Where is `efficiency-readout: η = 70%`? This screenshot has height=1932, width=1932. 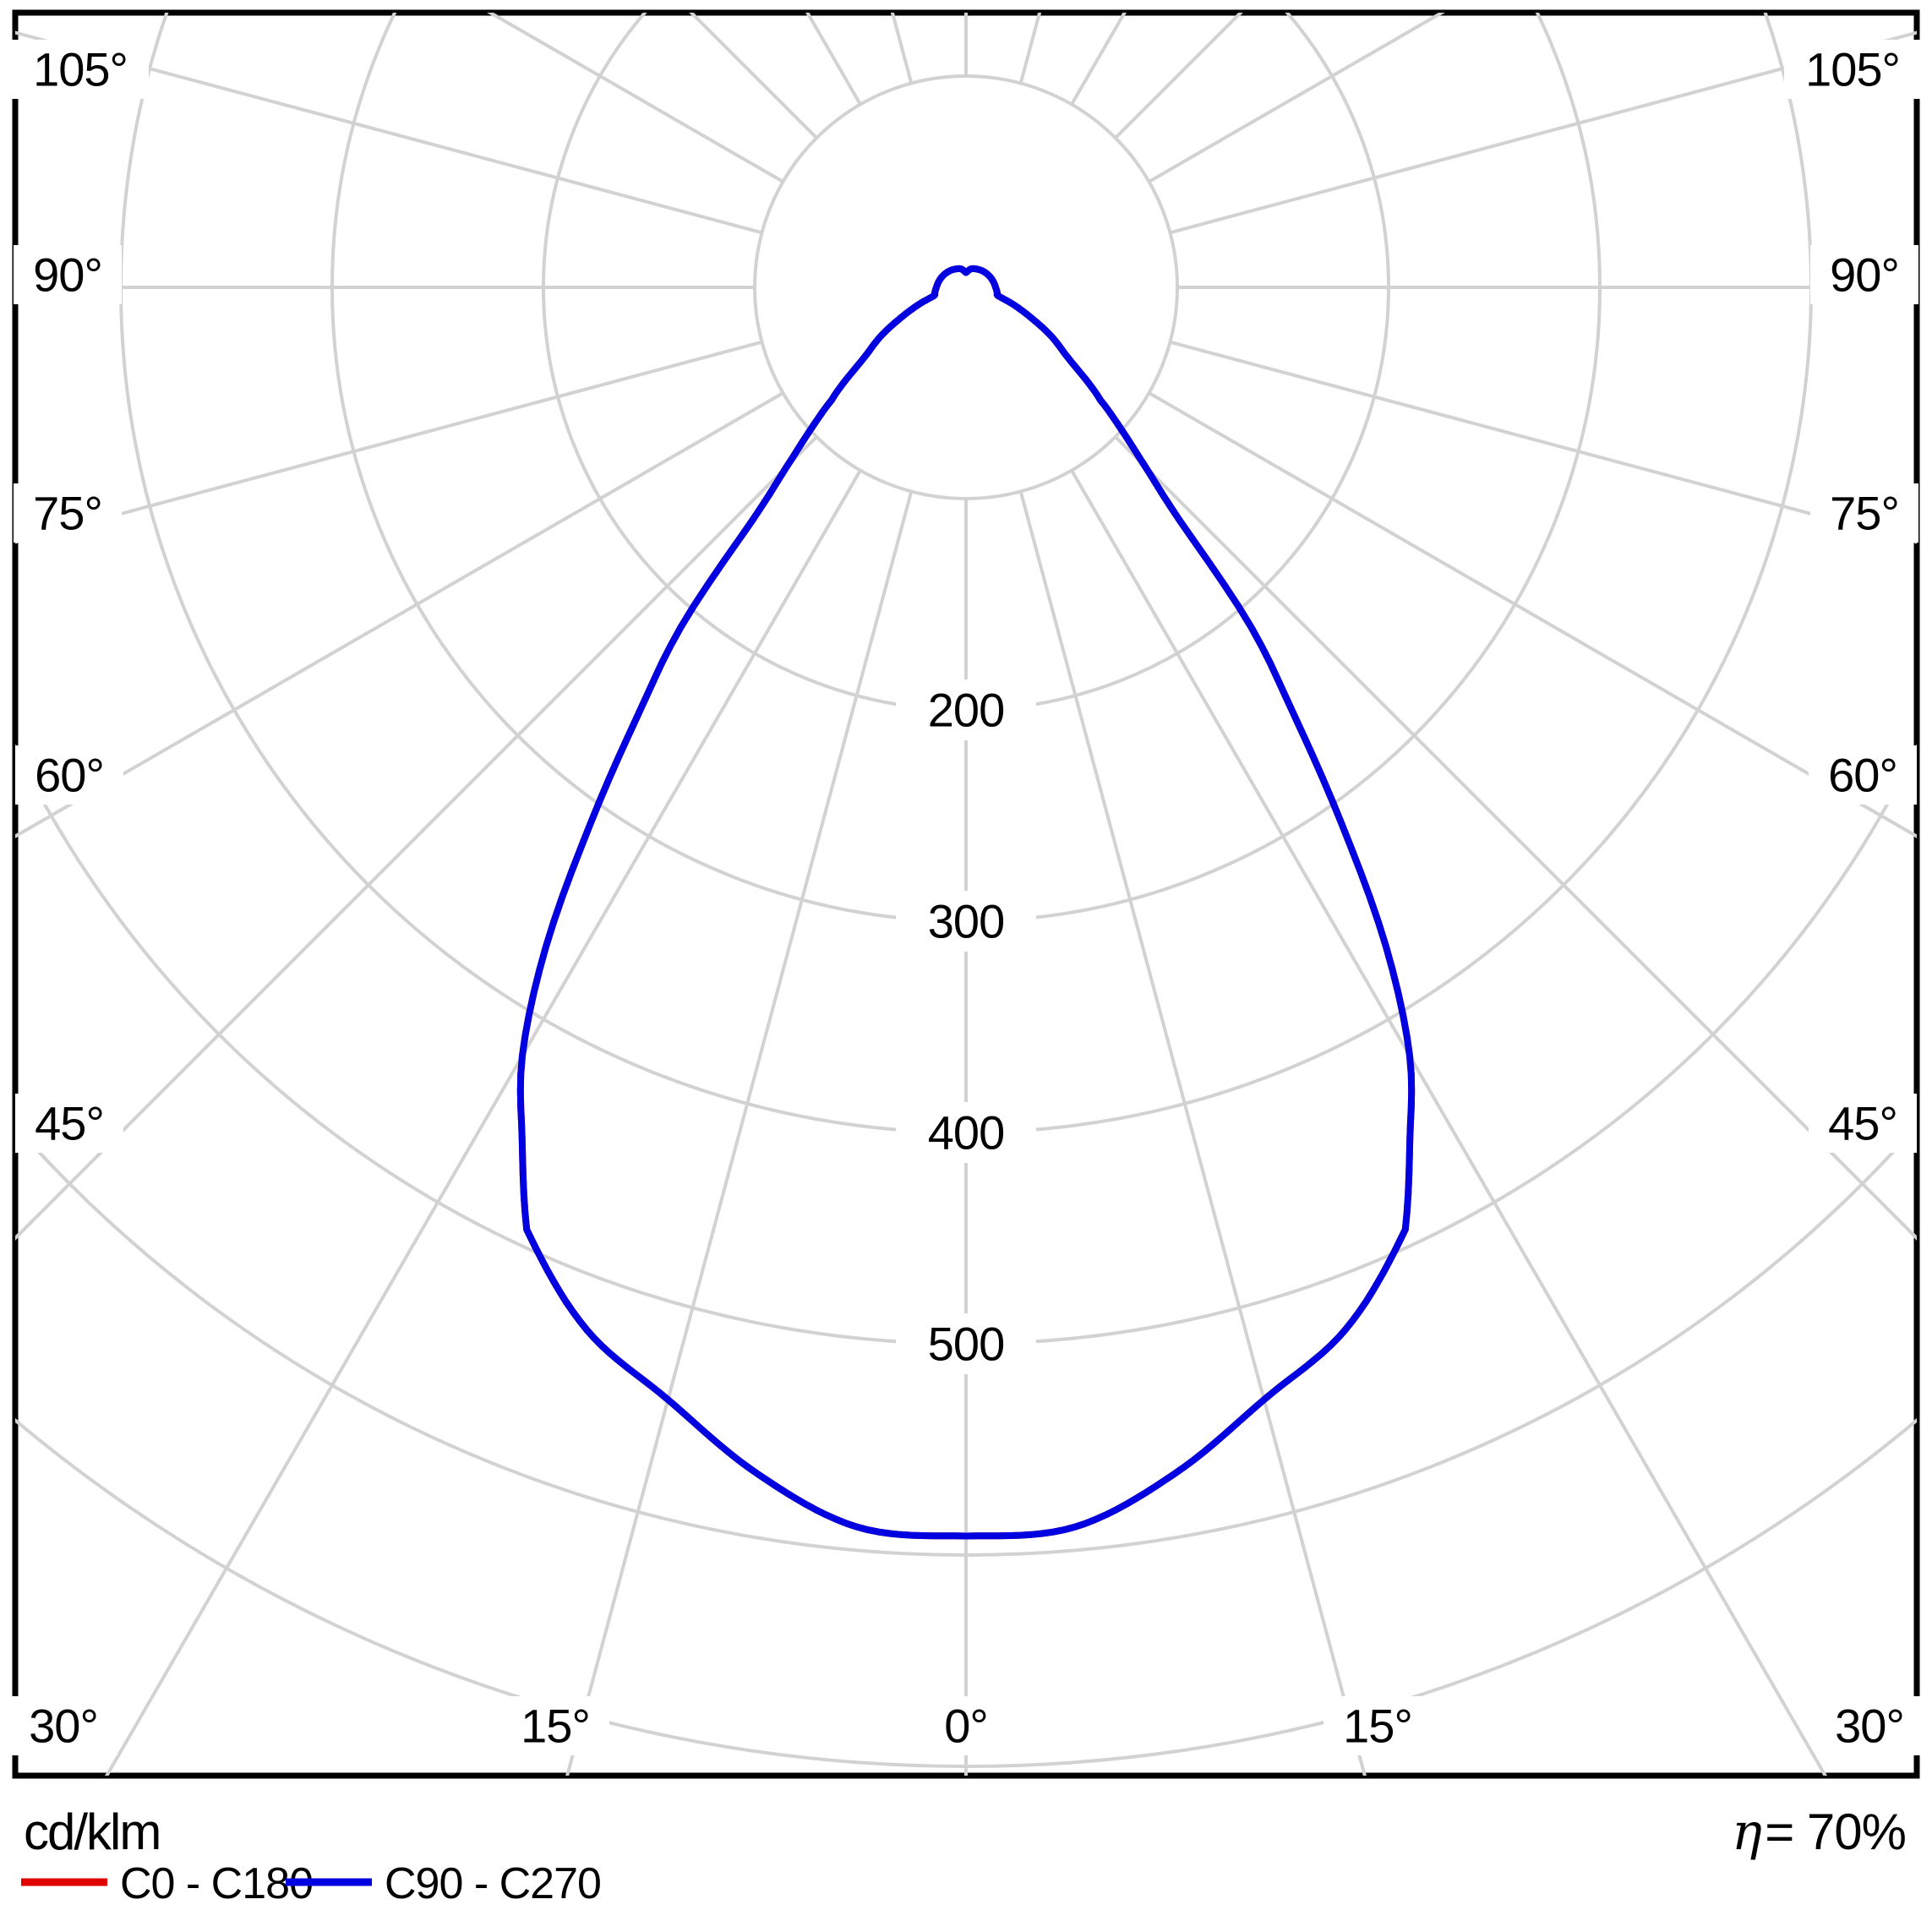 efficiency-readout: η = 70% is located at coordinates (1819, 1833).